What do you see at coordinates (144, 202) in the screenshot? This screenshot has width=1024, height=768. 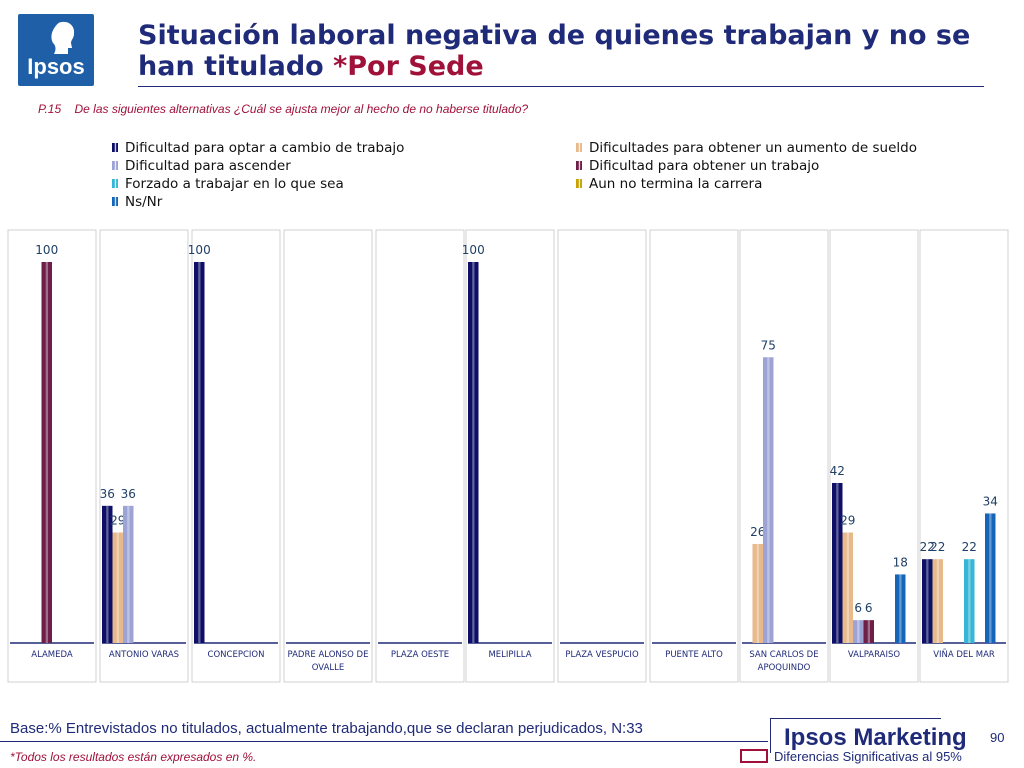 I see `legend-label: Ns/Nr` at bounding box center [144, 202].